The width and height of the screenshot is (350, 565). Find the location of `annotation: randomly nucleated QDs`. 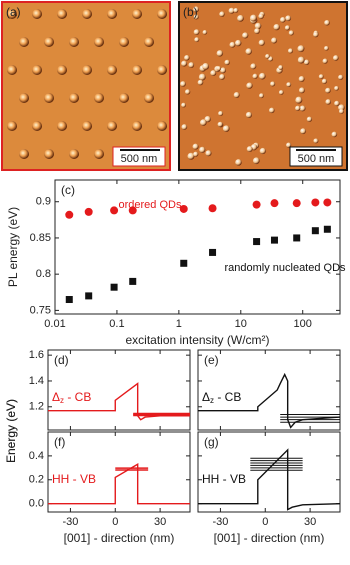

annotation: randomly nucleated QDs is located at coordinates (285, 268).